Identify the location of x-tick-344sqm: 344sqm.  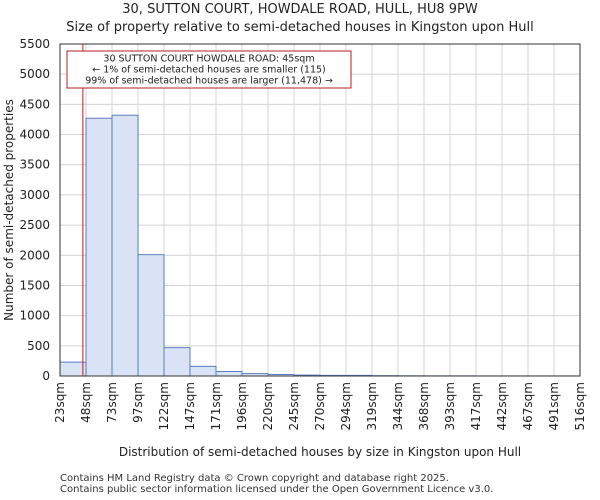
(398, 406).